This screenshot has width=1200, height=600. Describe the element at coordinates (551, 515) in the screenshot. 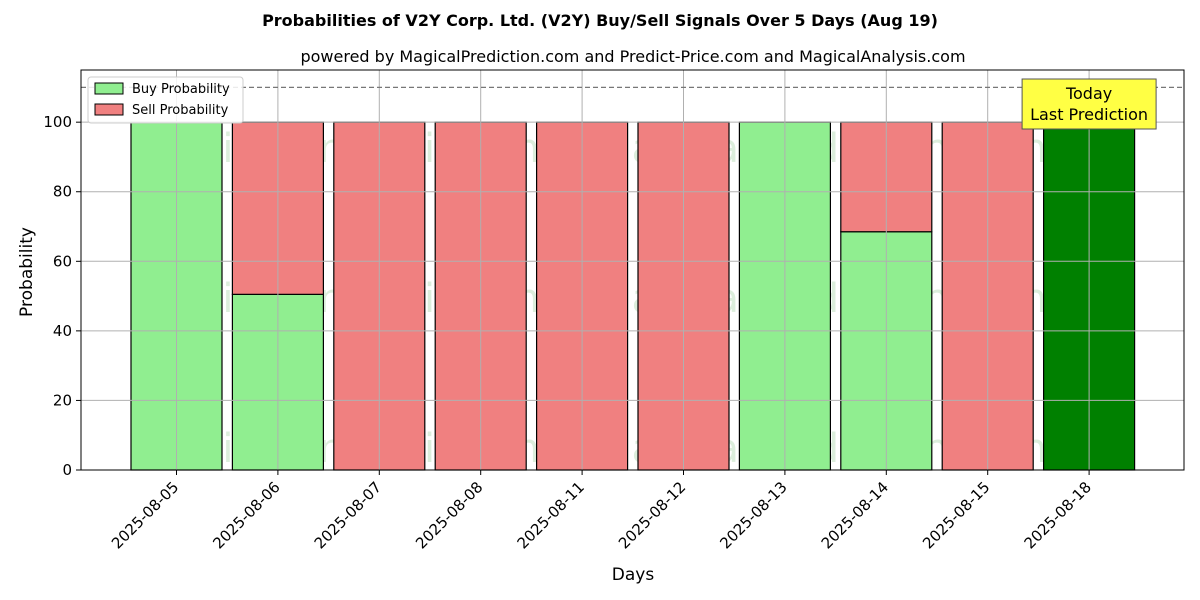

I see `x-tick-label: 2025-08-11` at that location.